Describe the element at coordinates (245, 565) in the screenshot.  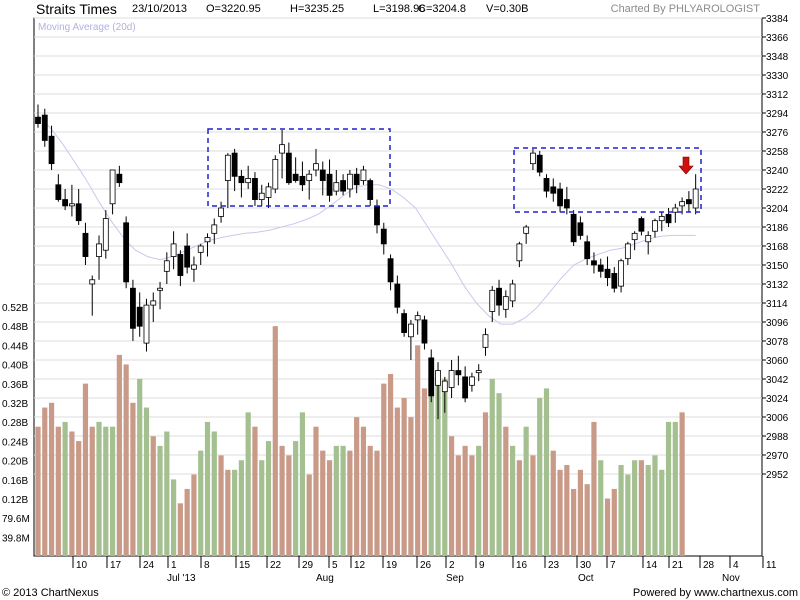
I see `date-tick-label: 15` at that location.